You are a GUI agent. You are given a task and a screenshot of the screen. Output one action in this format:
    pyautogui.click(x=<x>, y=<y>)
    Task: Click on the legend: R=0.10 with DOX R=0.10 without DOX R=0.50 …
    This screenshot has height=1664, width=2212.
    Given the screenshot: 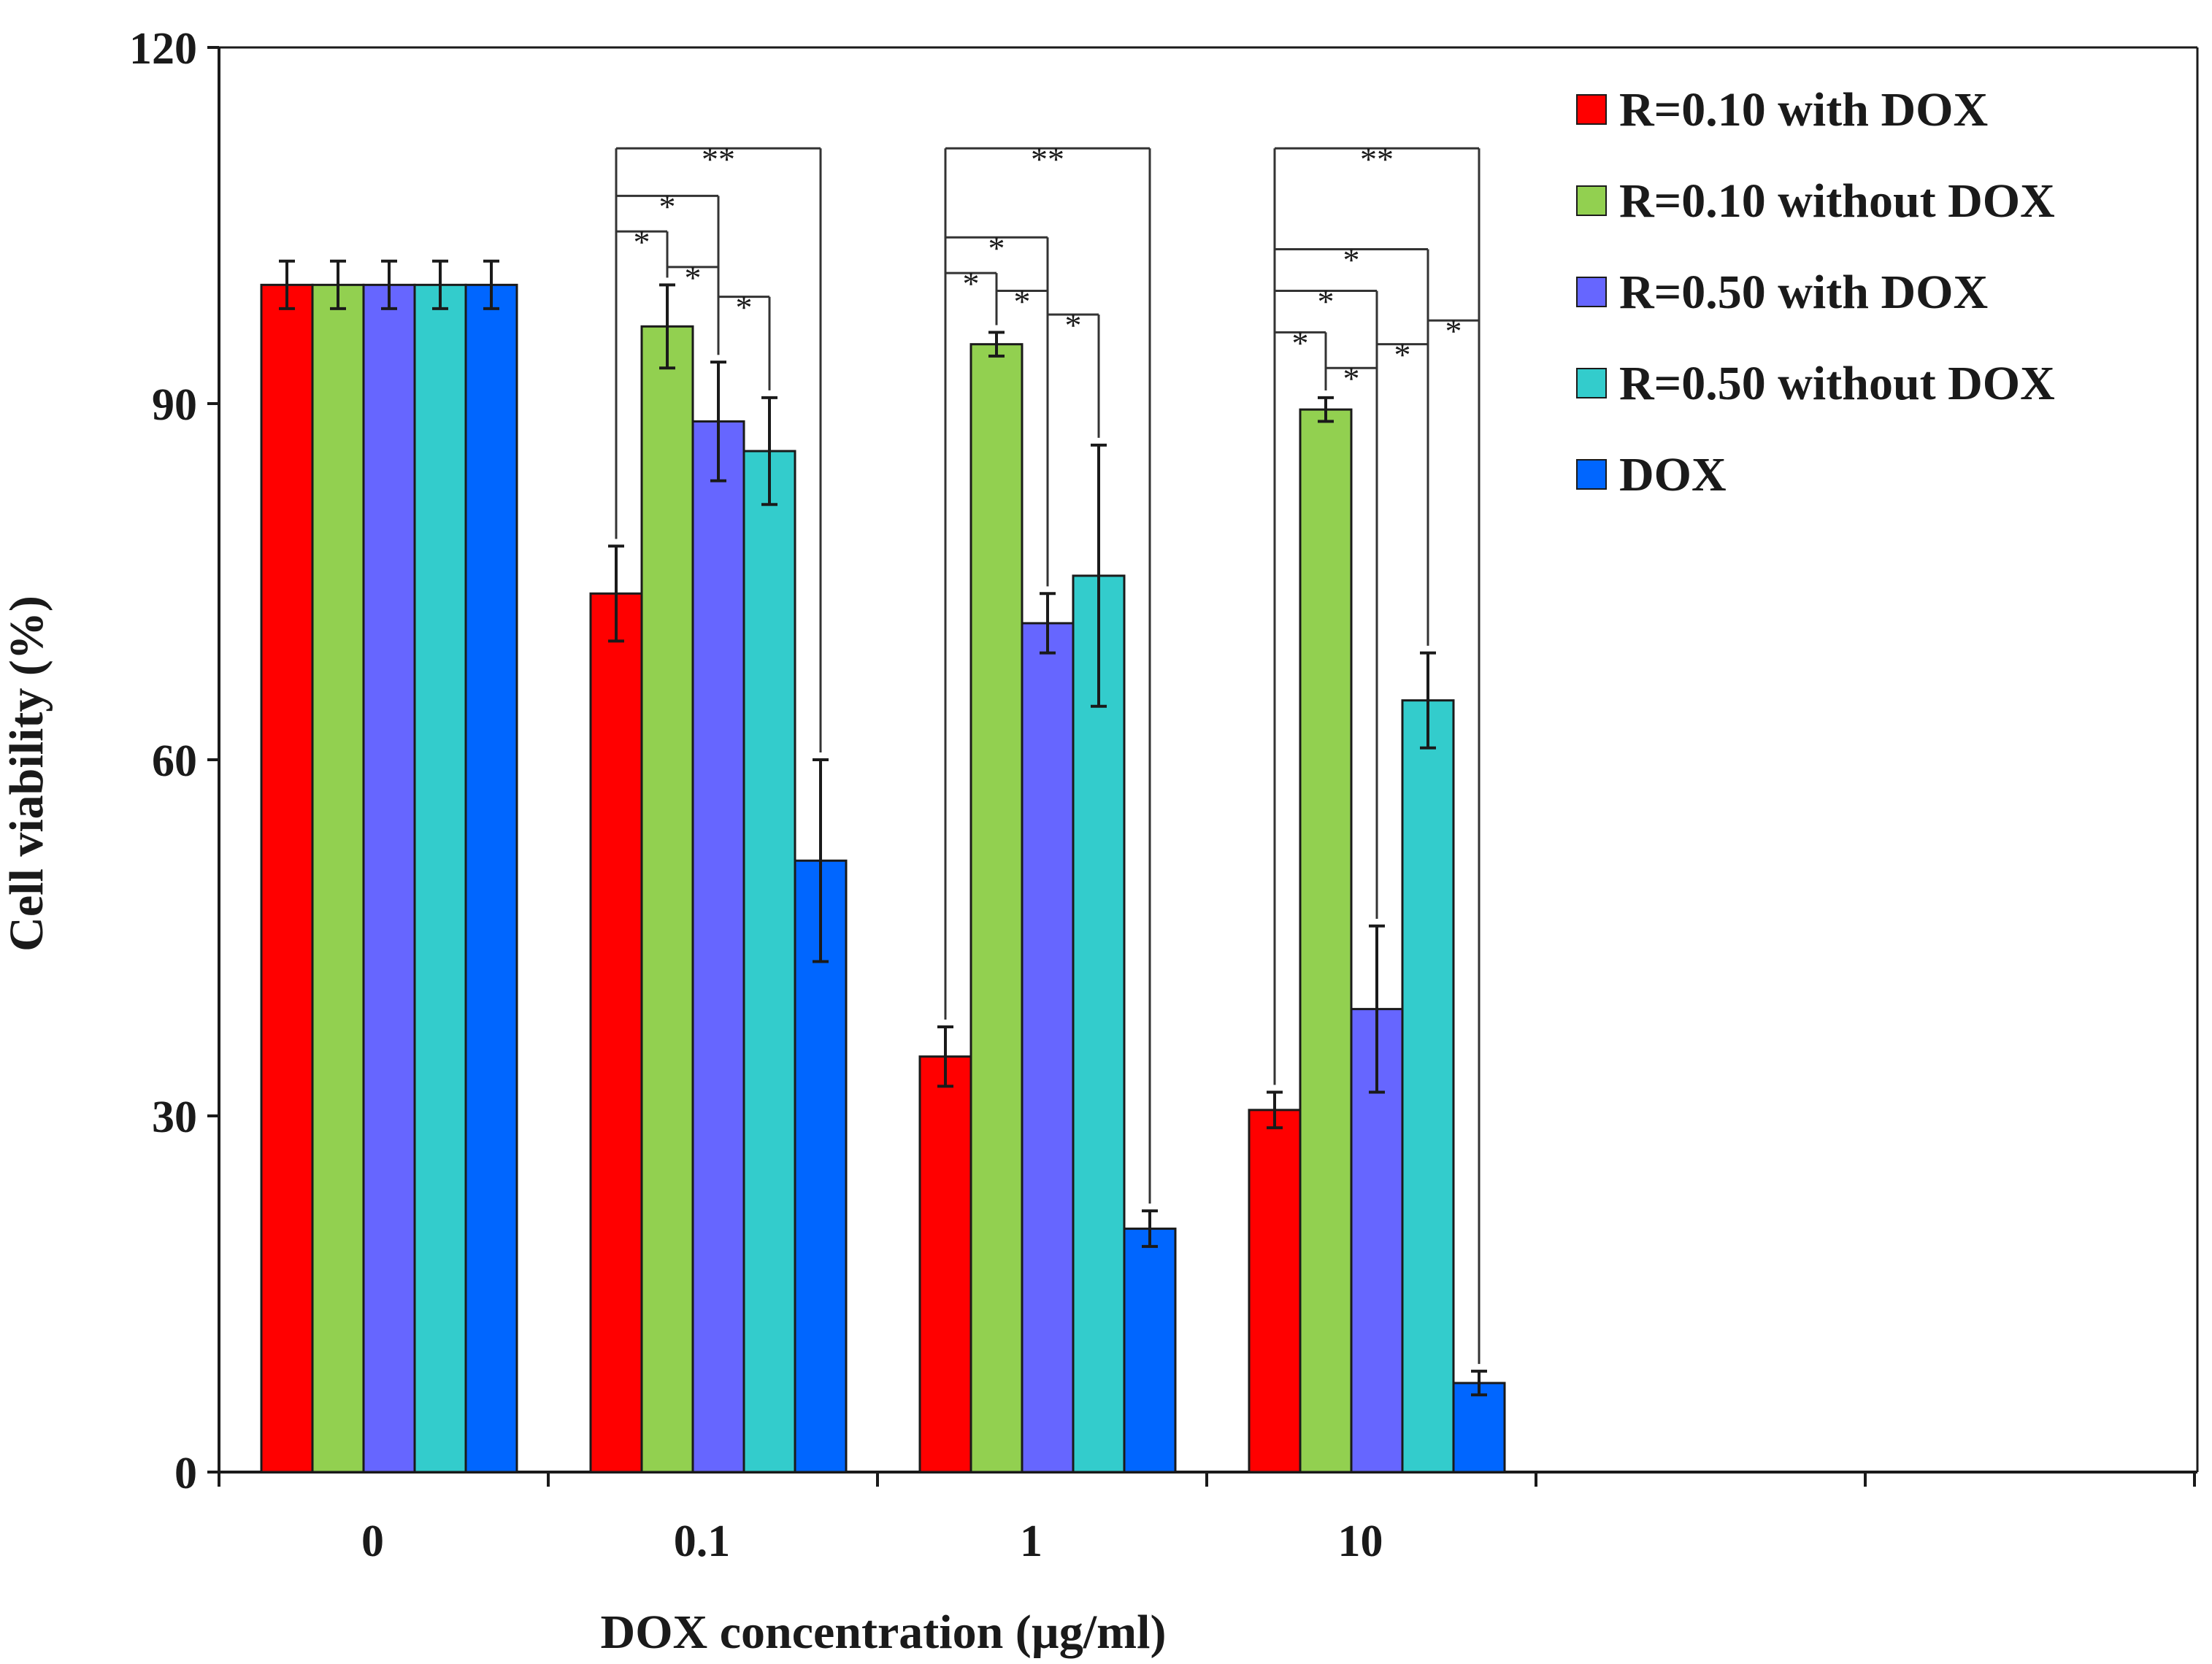 What is the action you would take?
    pyautogui.click(x=1815, y=292)
    